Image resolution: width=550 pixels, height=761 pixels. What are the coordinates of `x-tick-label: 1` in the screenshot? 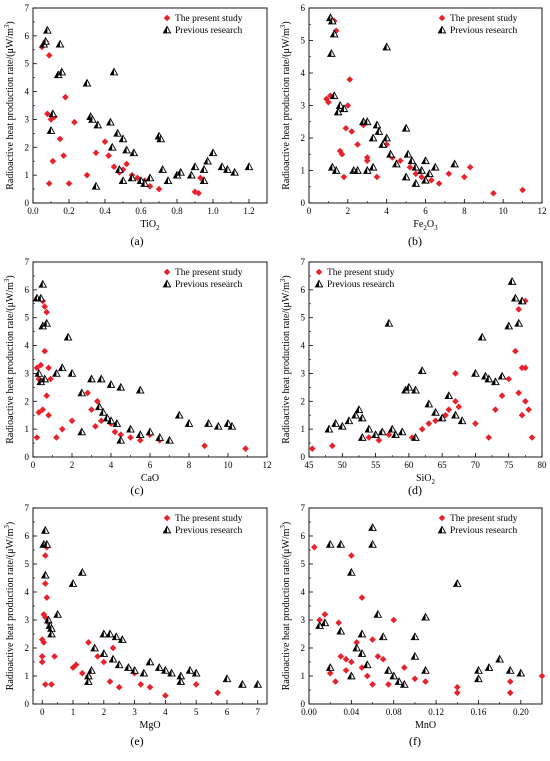 It's located at (73, 712).